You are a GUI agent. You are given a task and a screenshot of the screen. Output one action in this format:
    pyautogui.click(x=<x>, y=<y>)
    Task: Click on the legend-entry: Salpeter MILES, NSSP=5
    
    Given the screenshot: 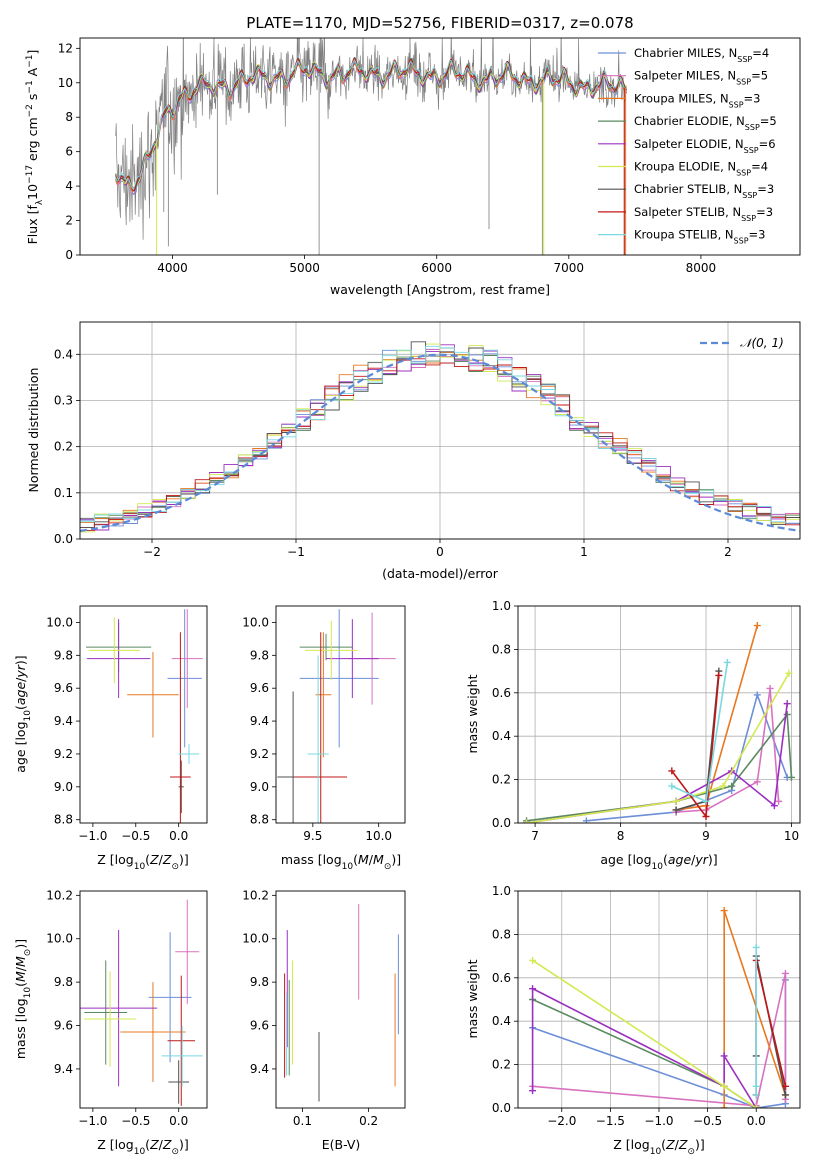 What is the action you would take?
    pyautogui.click(x=701, y=78)
    